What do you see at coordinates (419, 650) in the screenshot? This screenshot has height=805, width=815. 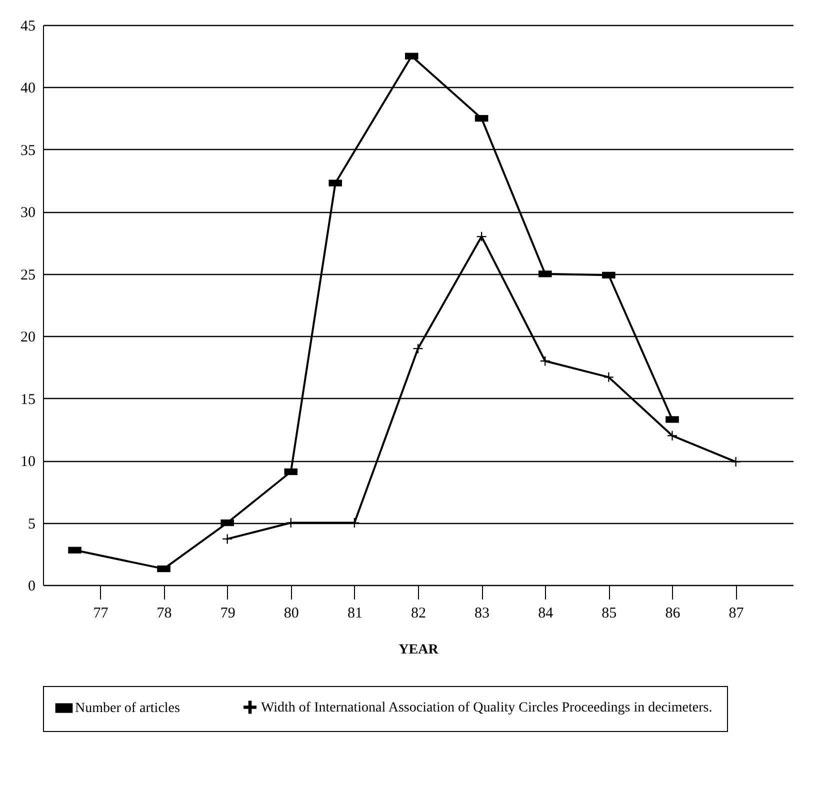 I see `x-axis-title: YEAR` at bounding box center [419, 650].